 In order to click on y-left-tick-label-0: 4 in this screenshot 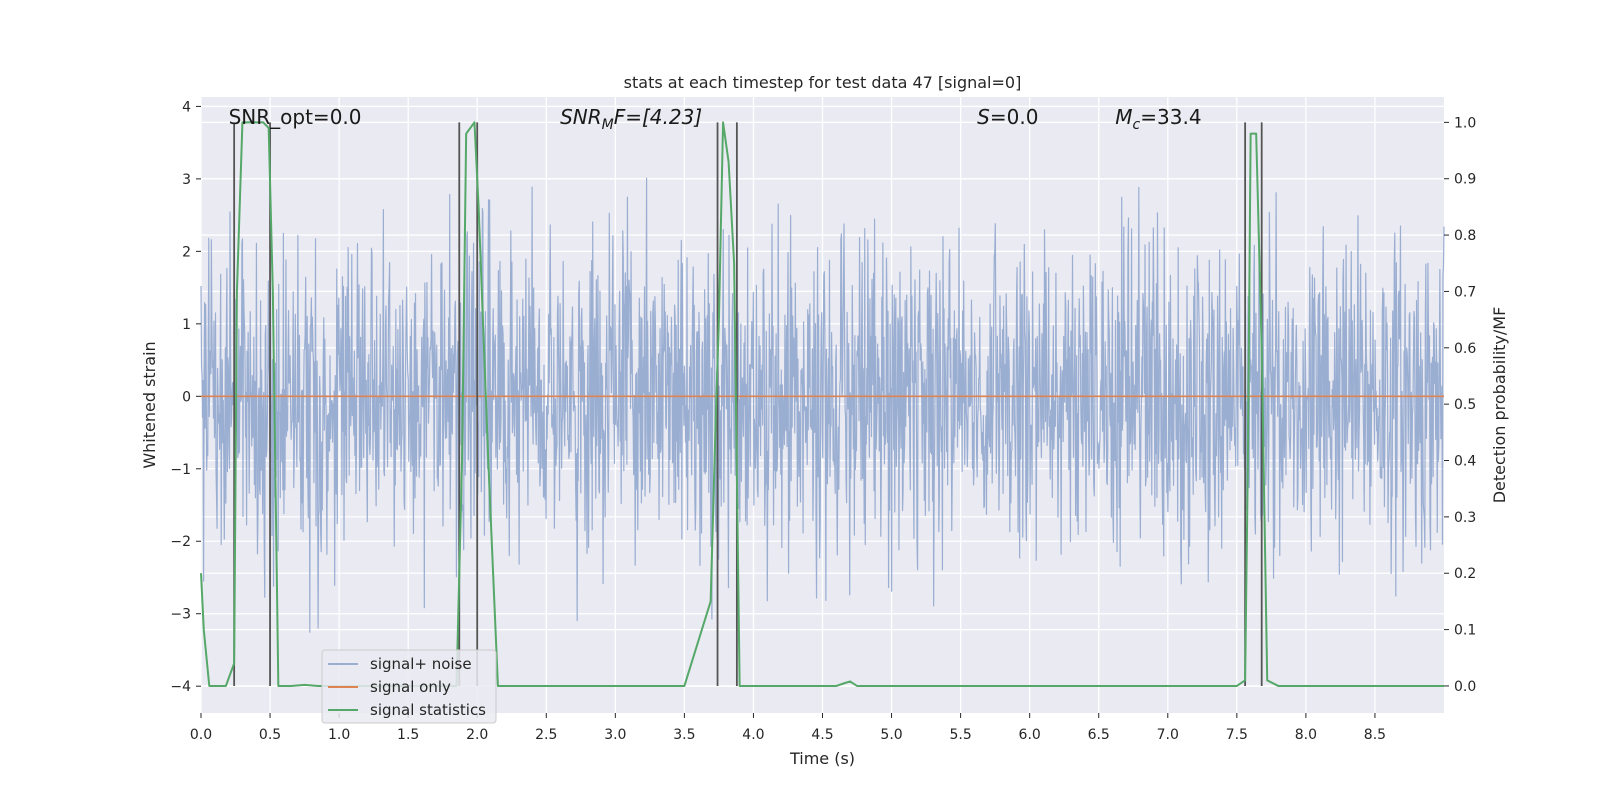, I will do `click(186, 107)`.